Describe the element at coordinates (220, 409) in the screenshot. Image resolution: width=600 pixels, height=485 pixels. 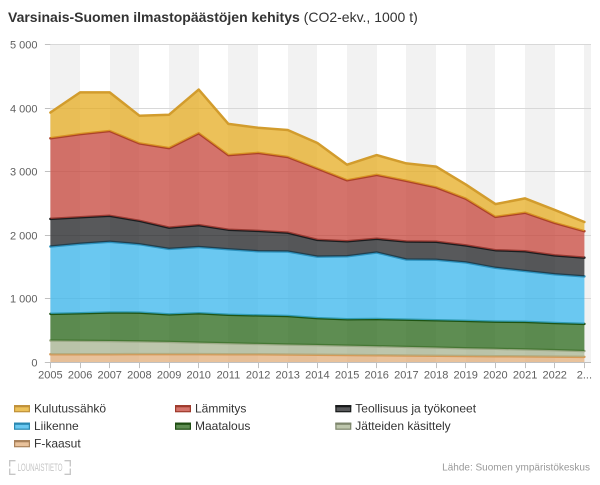
I see `svg-text: Lämmitys` at that location.